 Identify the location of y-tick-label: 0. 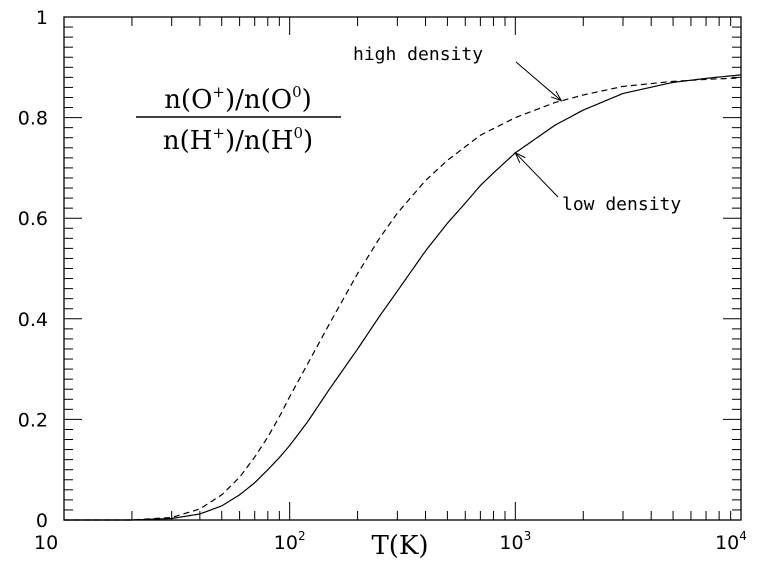
(42, 521).